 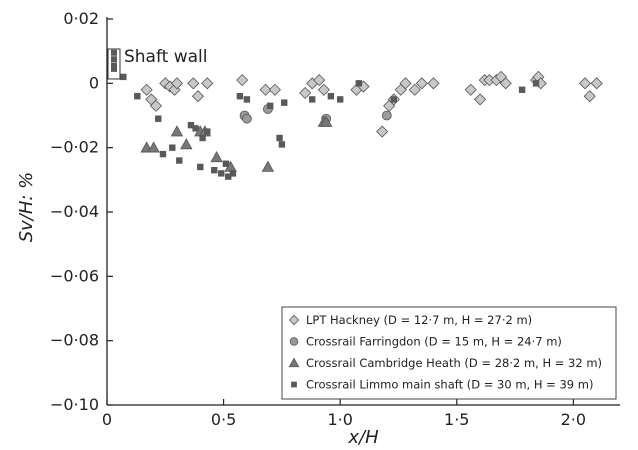 I want to click on legend-circle-marker, so click(x=294, y=341).